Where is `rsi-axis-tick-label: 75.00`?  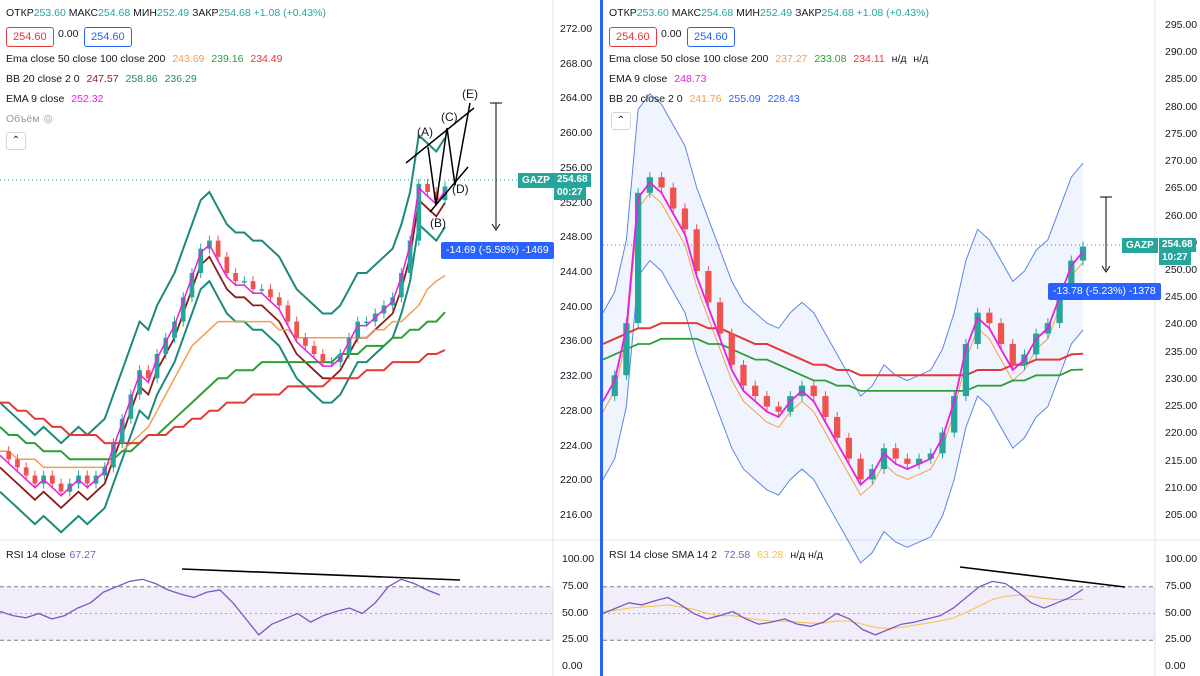
rsi-axis-tick-label: 75.00 is located at coordinates (575, 585).